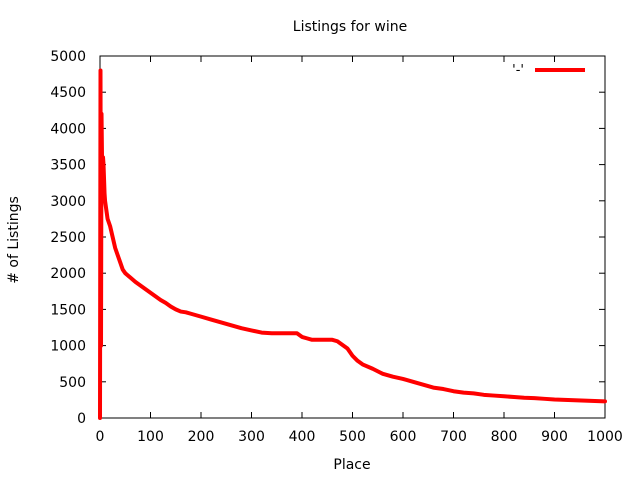  I want to click on x-tick-label: 0, so click(100, 437).